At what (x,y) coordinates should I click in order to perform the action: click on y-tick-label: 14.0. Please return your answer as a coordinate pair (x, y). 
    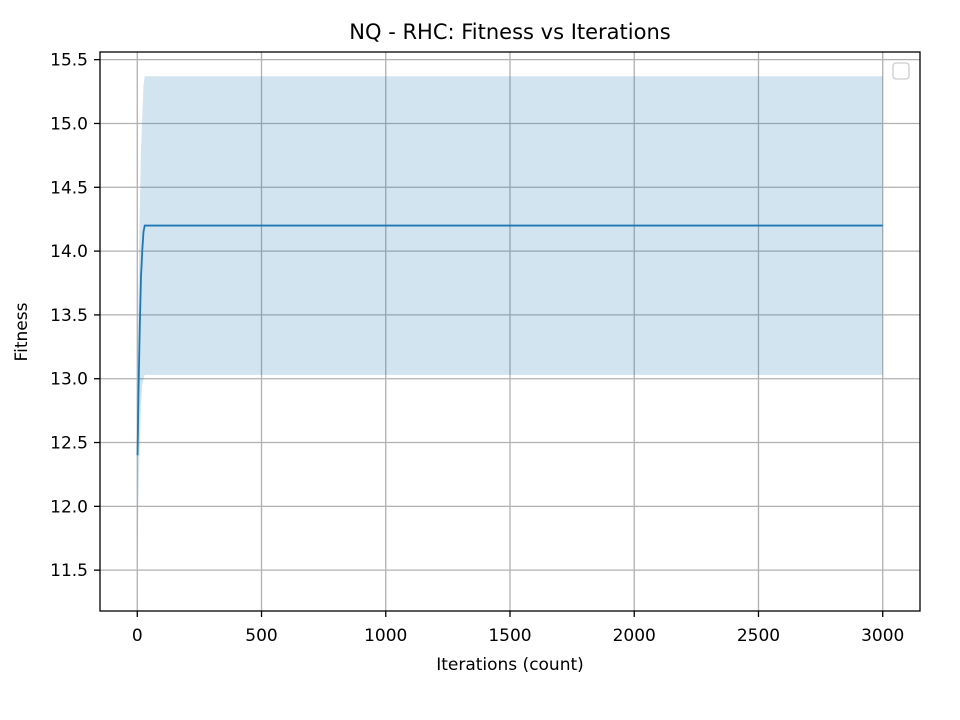
    Looking at the image, I should click on (69, 252).